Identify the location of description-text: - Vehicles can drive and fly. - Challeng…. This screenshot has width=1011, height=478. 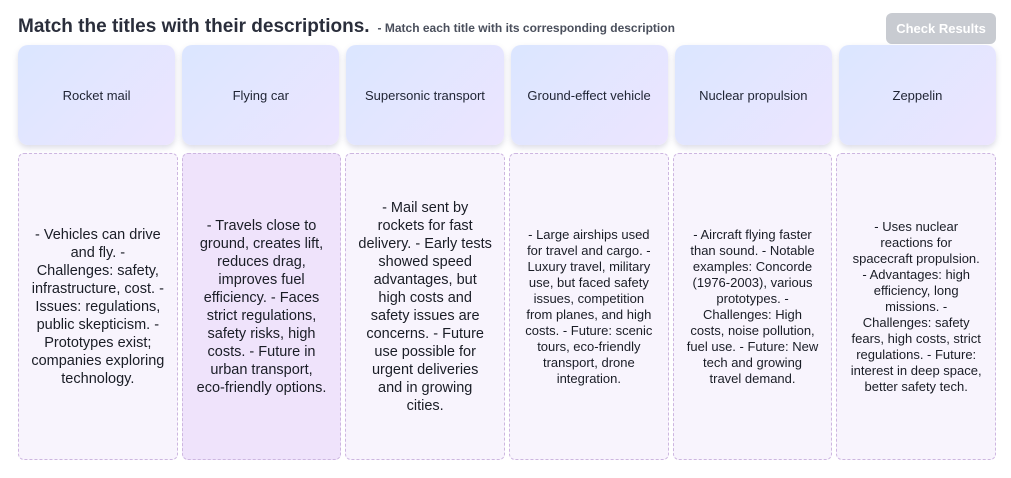
(98, 306).